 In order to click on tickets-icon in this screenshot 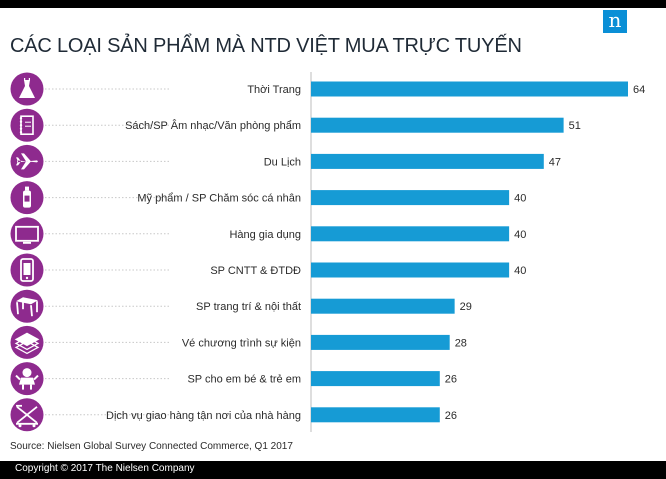, I will do `click(27, 342)`.